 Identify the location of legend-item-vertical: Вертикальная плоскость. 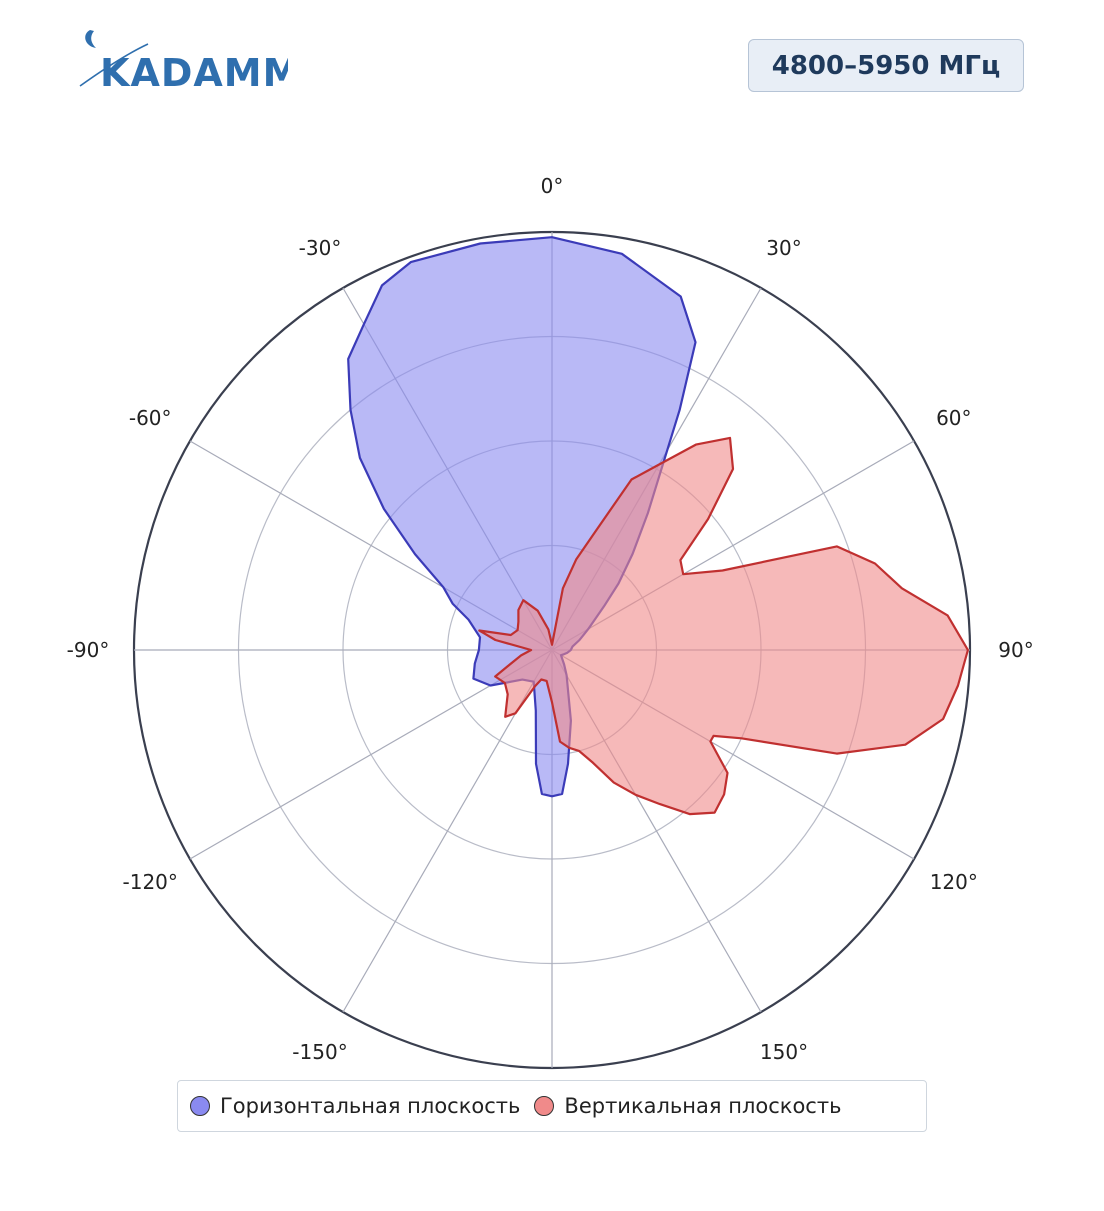
(687, 1106).